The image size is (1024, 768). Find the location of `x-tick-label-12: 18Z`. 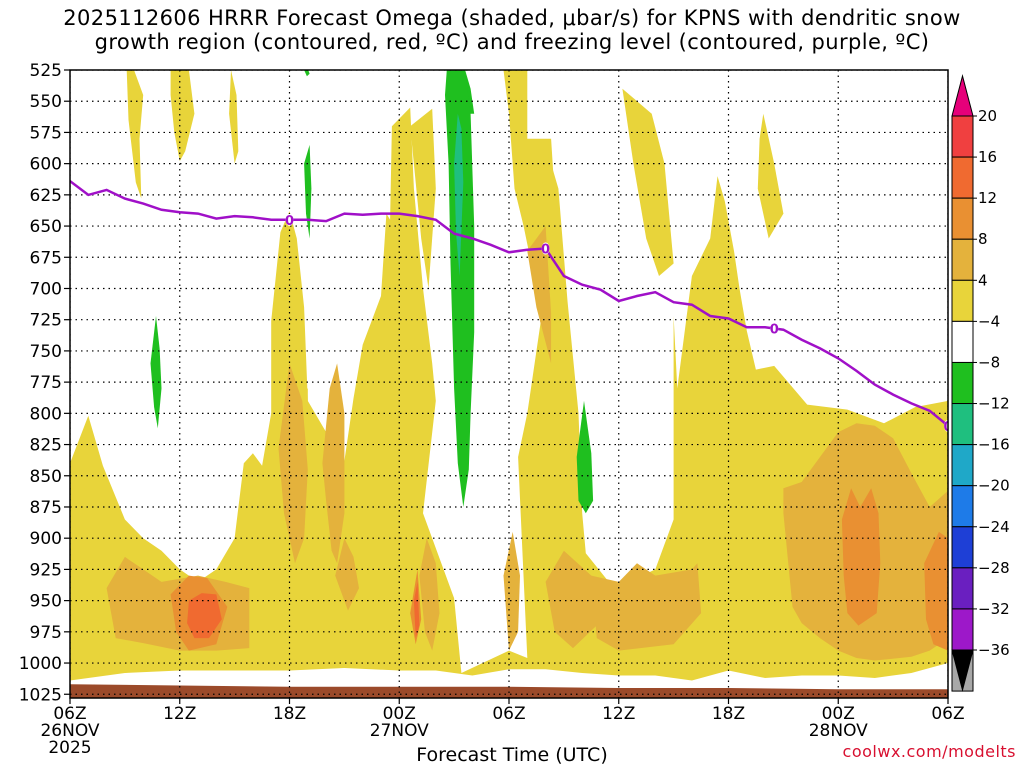

x-tick-label-12: 18Z is located at coordinates (289, 714).